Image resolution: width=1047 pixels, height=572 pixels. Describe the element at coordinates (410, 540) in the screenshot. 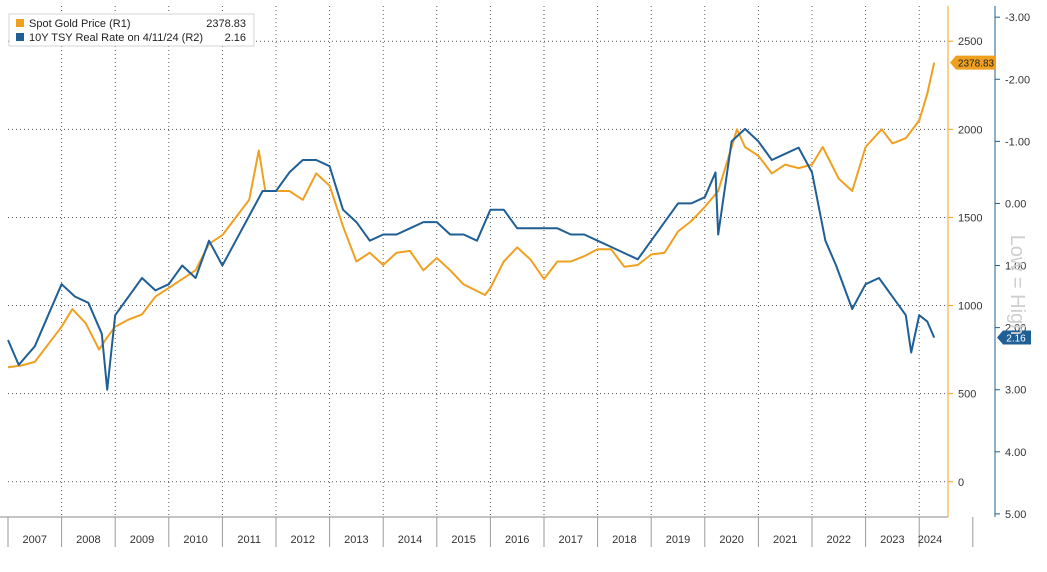

I see `x-tick-label-2014: 2014` at that location.